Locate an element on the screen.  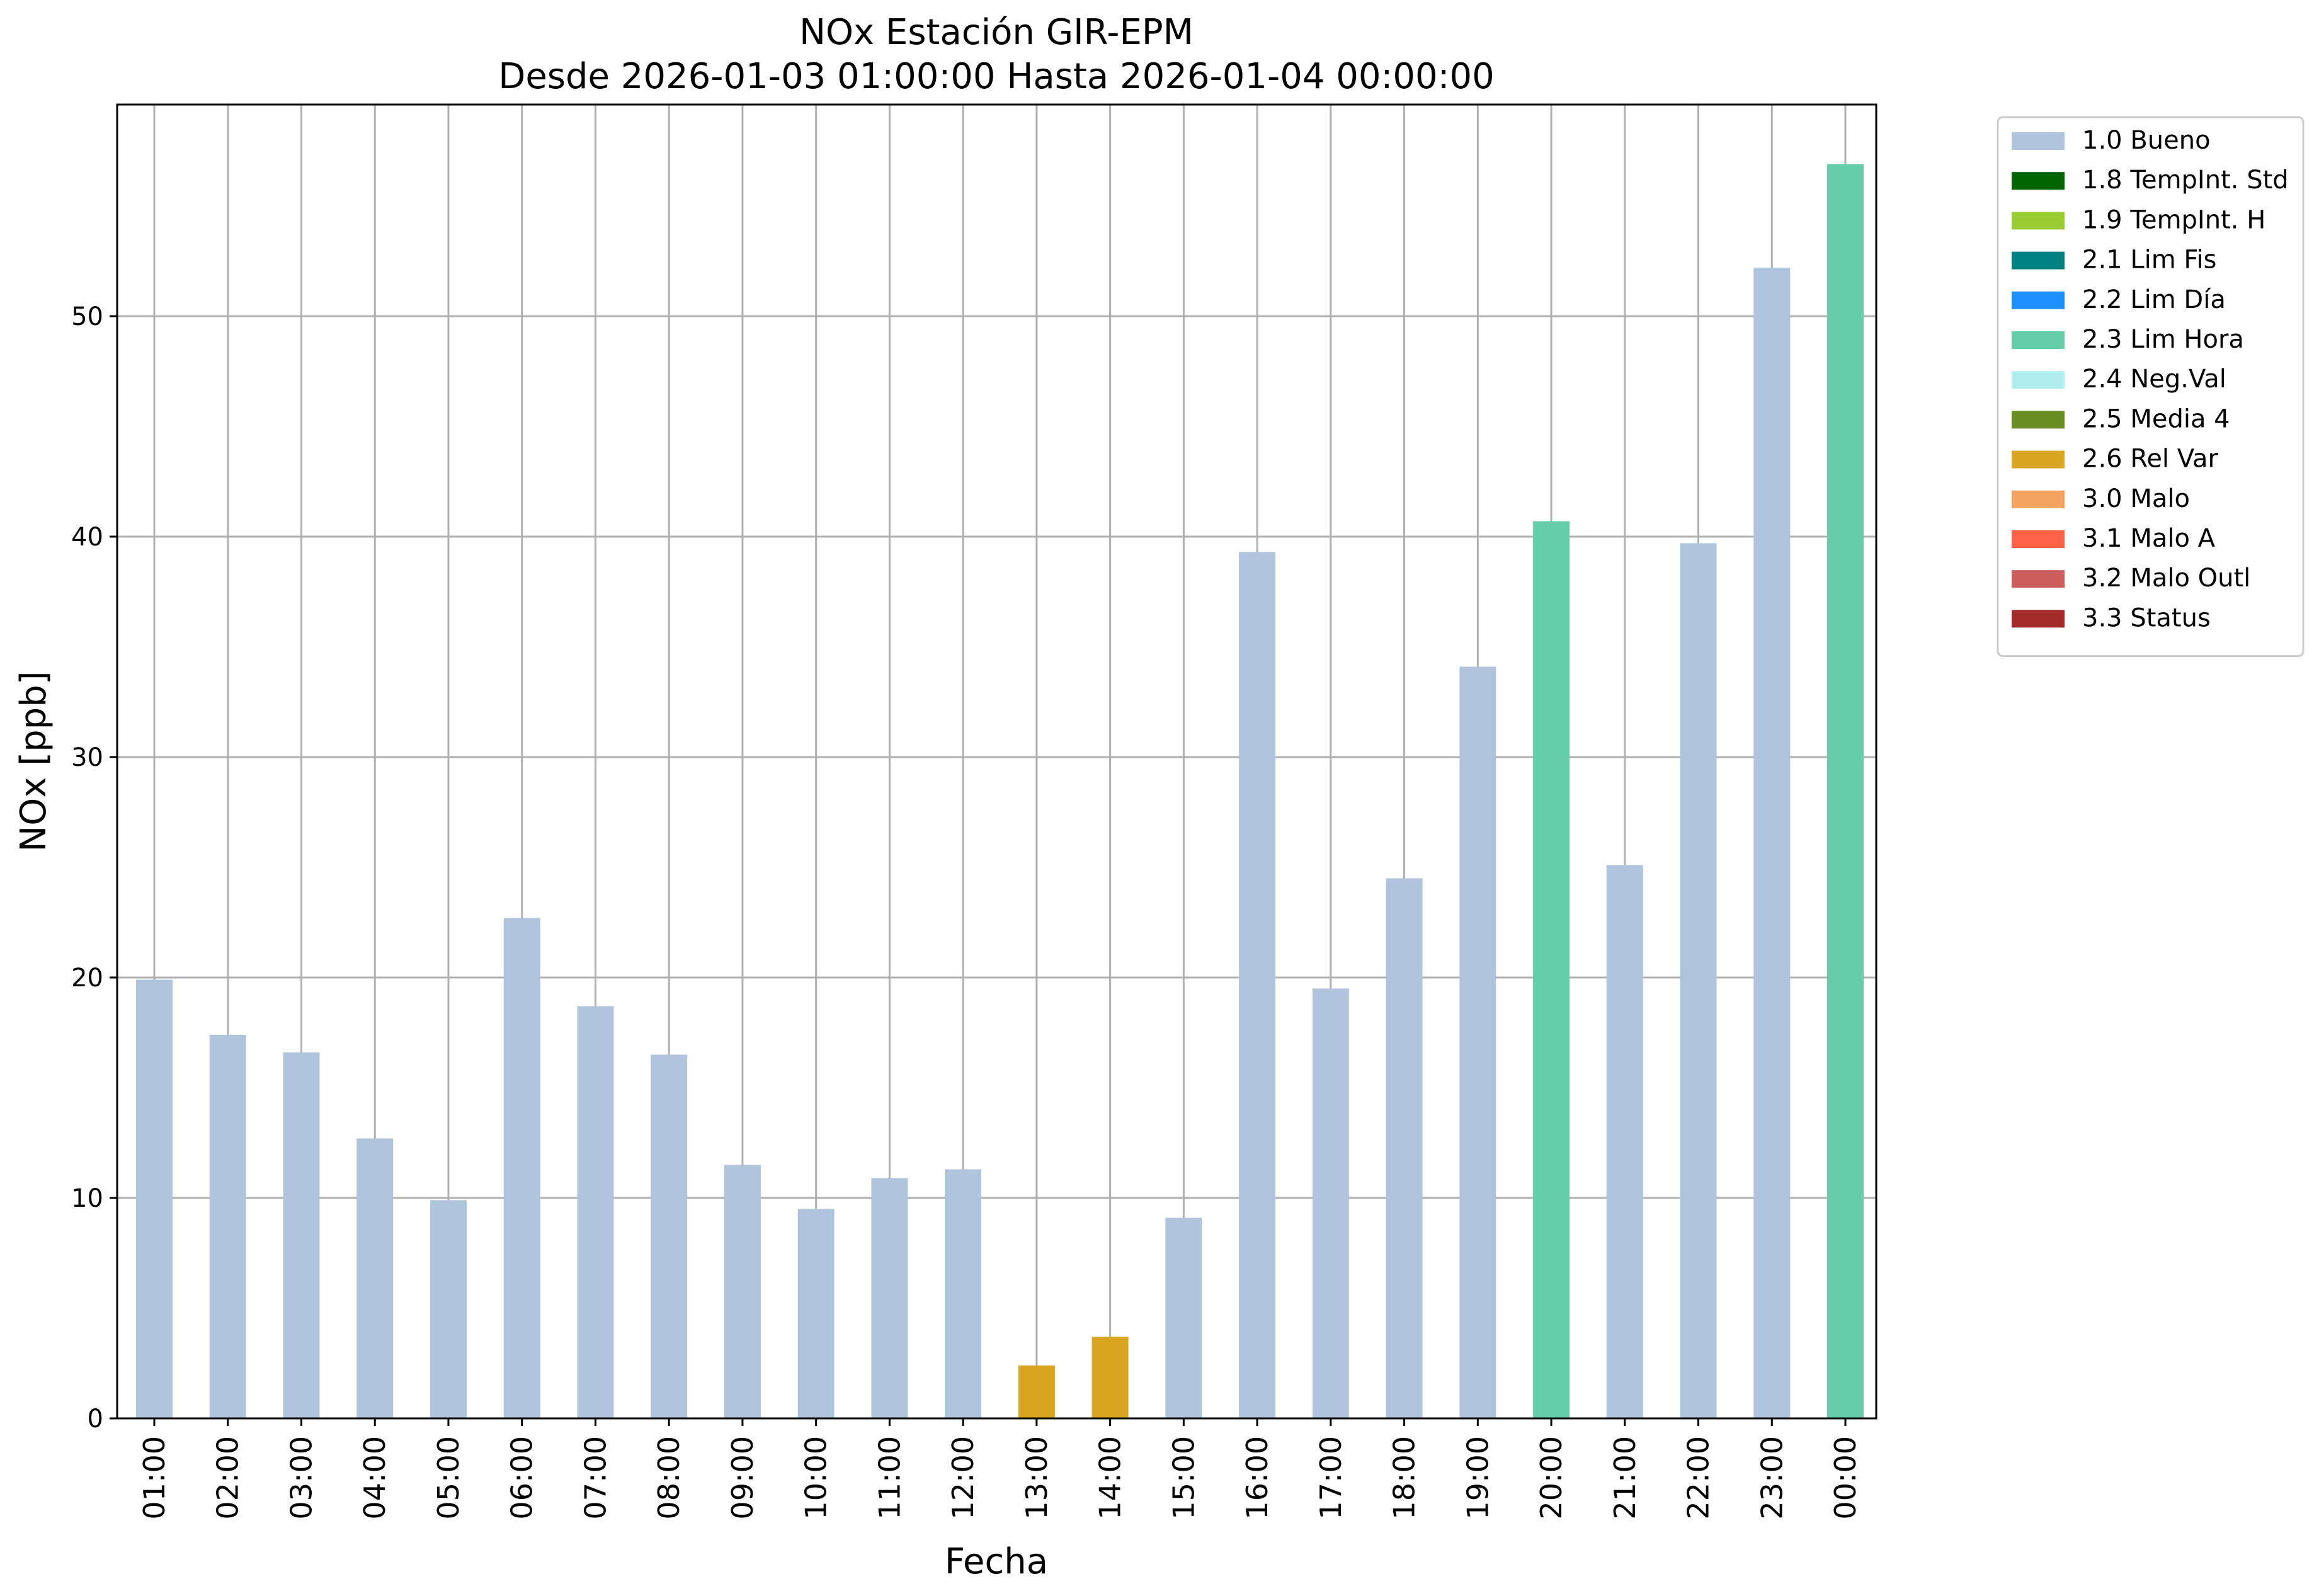
legend-label: 1.9 TempInt. H is located at coordinates (2173, 219).